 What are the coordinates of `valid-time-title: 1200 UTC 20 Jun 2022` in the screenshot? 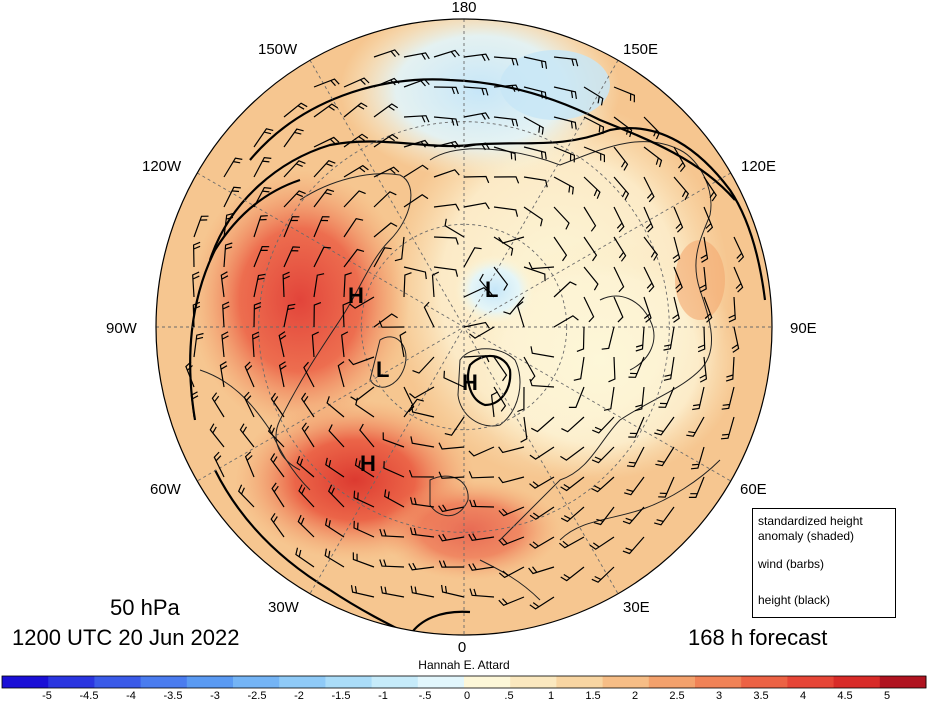 It's located at (126, 637).